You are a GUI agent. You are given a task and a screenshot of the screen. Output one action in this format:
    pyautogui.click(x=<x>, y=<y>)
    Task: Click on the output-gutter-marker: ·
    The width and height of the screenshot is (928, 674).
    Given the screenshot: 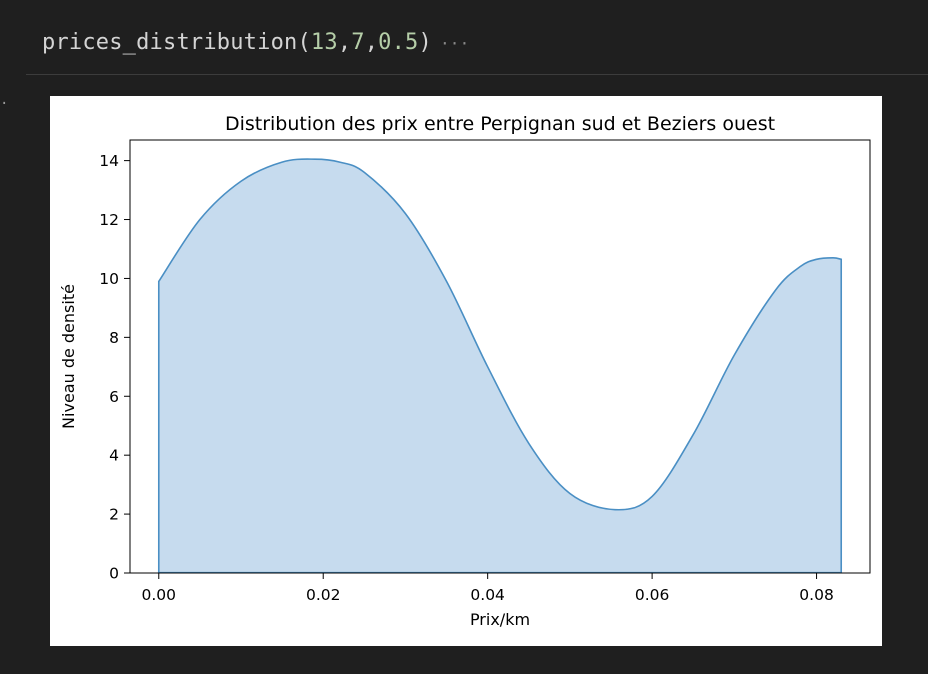 What is the action you would take?
    pyautogui.click(x=4, y=104)
    